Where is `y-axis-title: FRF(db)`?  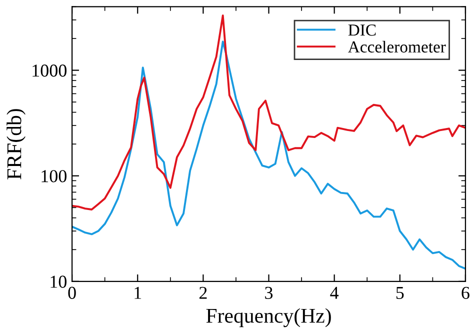
y-axis-title: FRF(db) is located at coordinates (16, 144).